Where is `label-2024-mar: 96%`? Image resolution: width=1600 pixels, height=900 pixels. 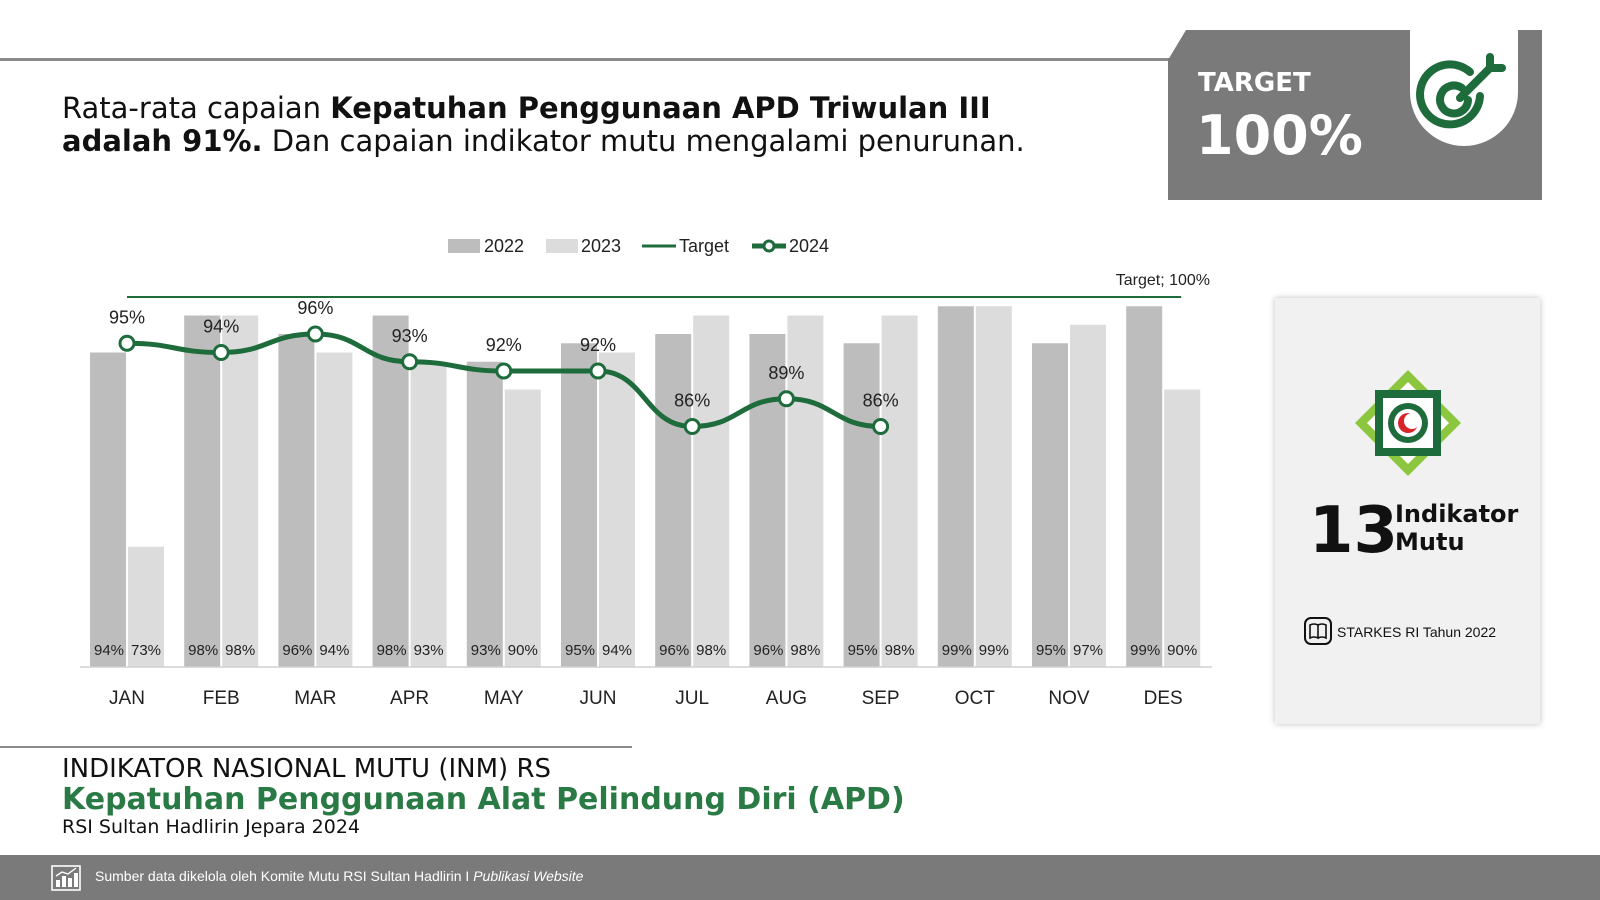 label-2024-mar: 96% is located at coordinates (315, 308).